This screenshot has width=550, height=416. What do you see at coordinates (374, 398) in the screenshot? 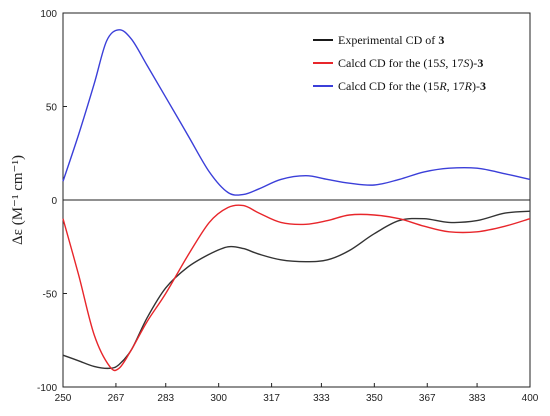
I see `x-tick-label: 350` at bounding box center [374, 398].